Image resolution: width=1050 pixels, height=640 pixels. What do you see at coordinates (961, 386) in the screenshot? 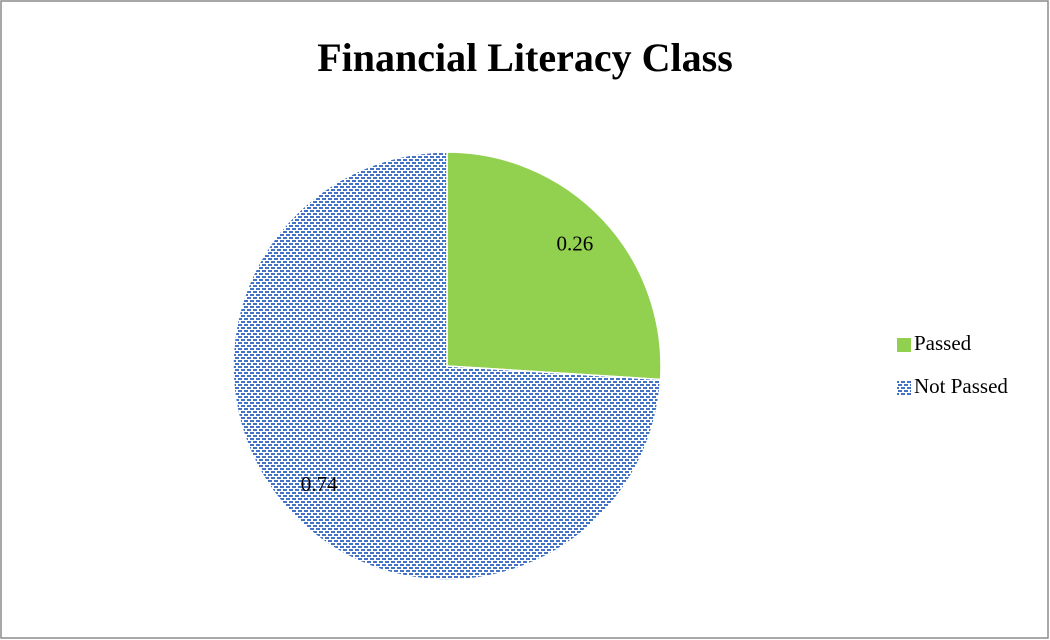
I see `legend-label: Not Passed` at bounding box center [961, 386].